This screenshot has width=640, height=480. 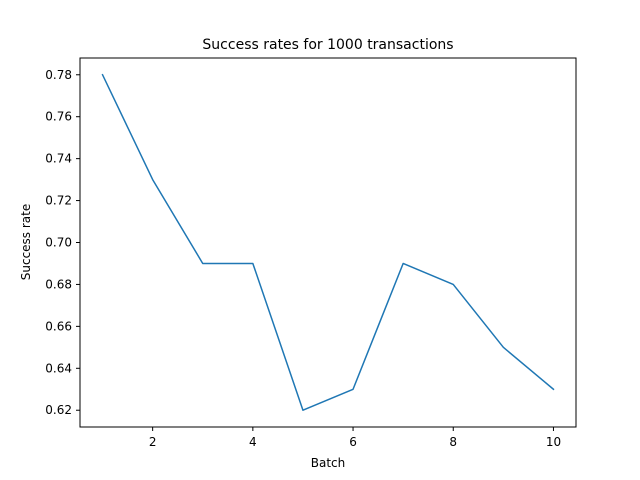 I want to click on y-tick-label: 0.64, so click(x=58, y=368).